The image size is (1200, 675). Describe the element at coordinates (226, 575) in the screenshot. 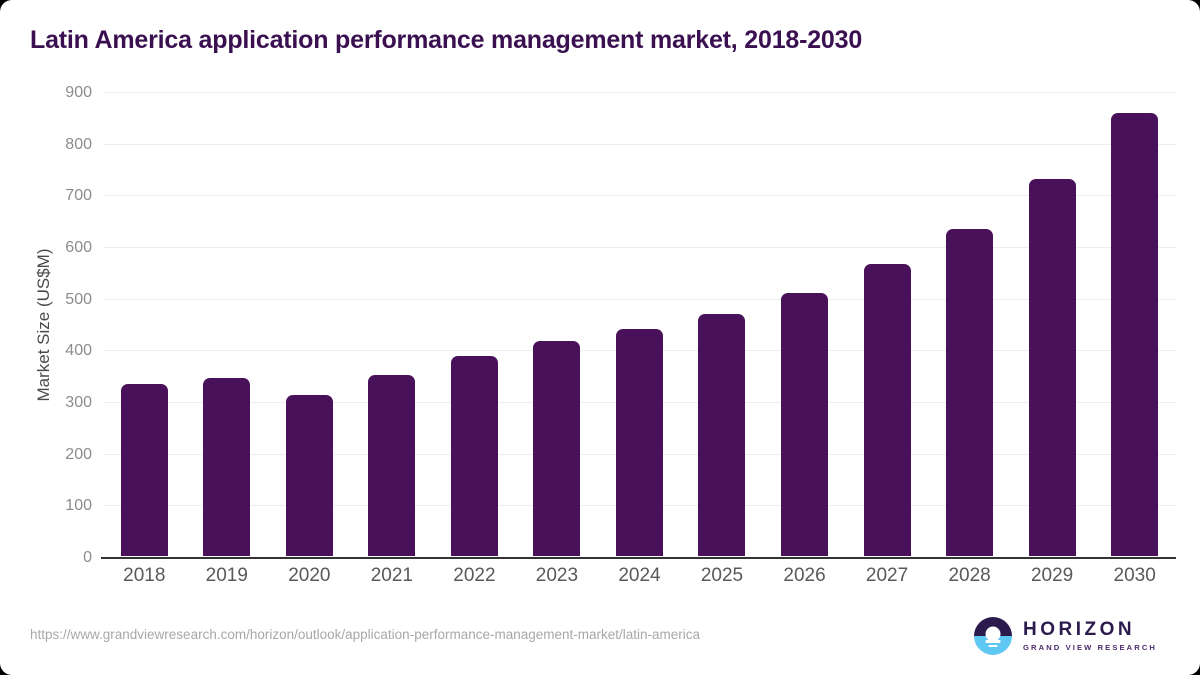

I see `x-tick-label-2019: 2019` at that location.